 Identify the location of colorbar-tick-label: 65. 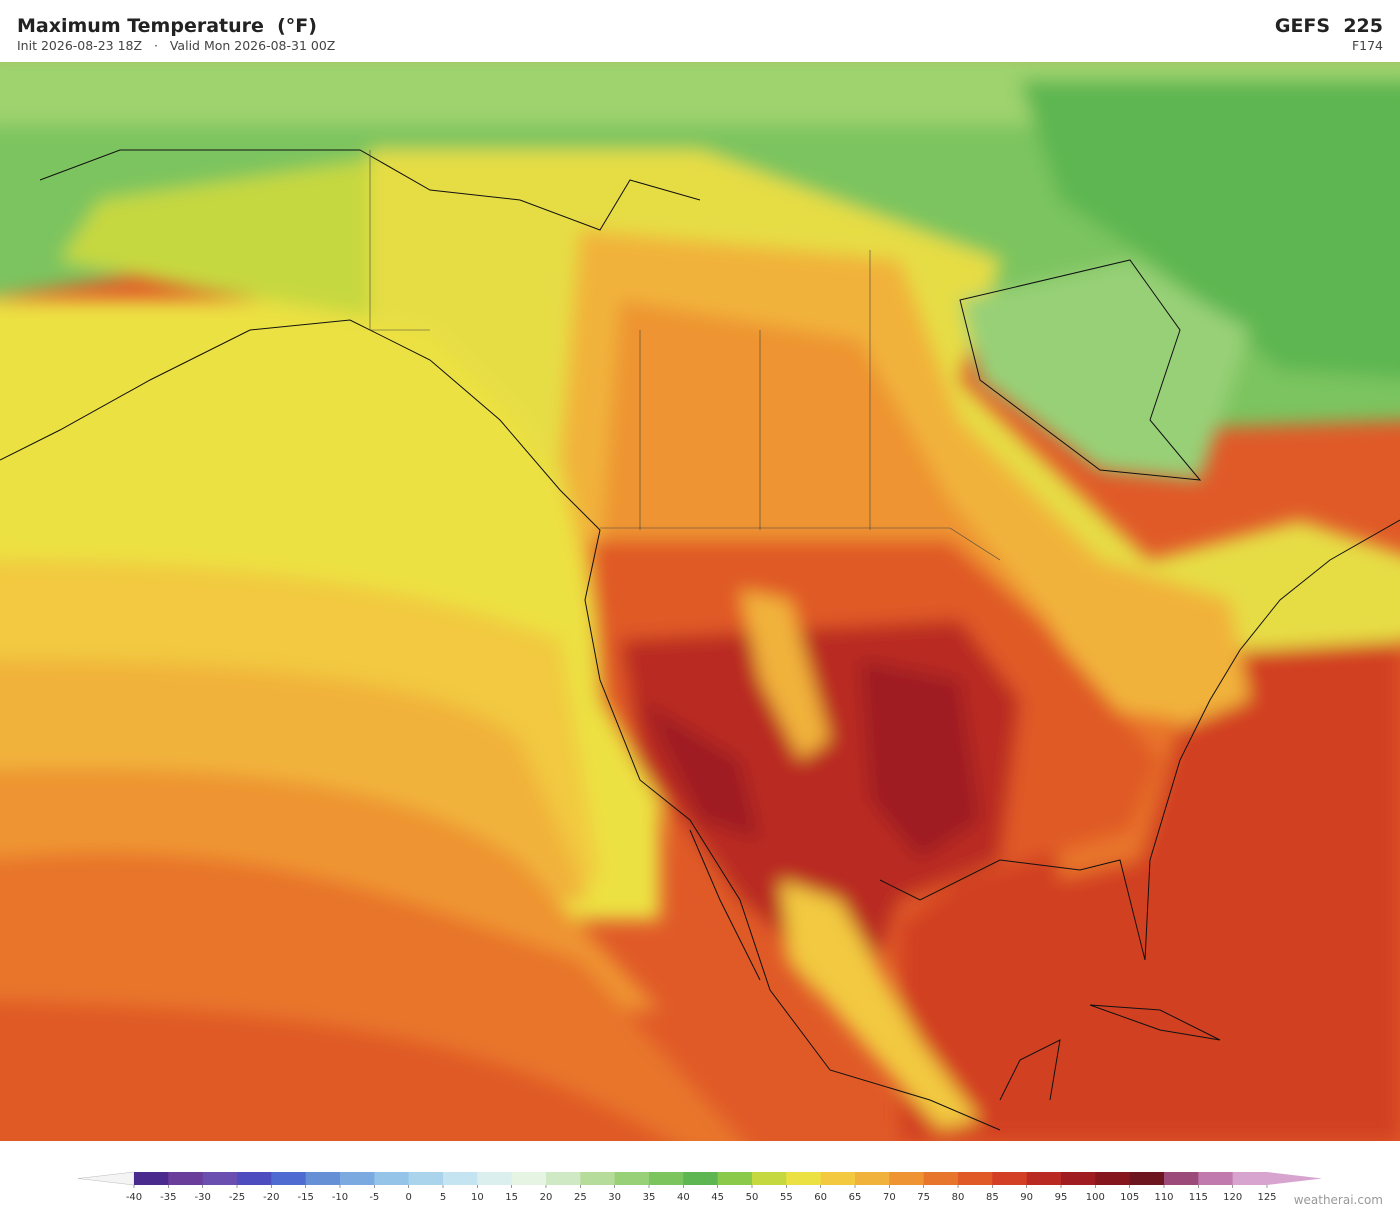
(855, 1197).